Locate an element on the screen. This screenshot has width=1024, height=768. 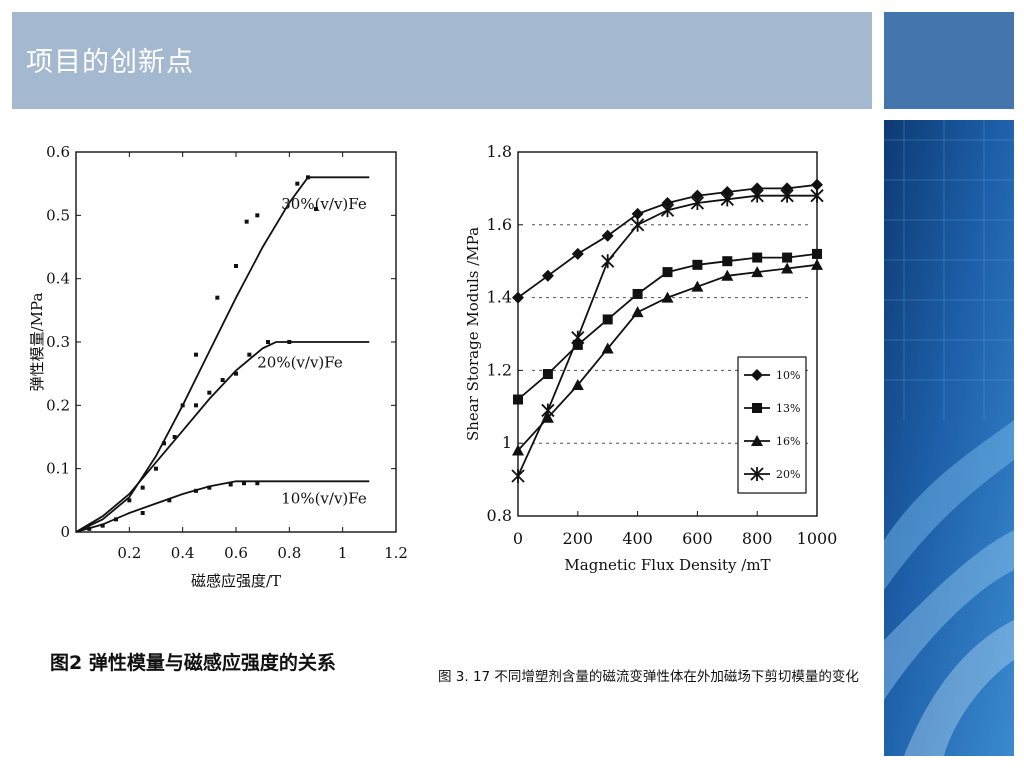
y-tick-label: 0.6 is located at coordinates (58, 152).